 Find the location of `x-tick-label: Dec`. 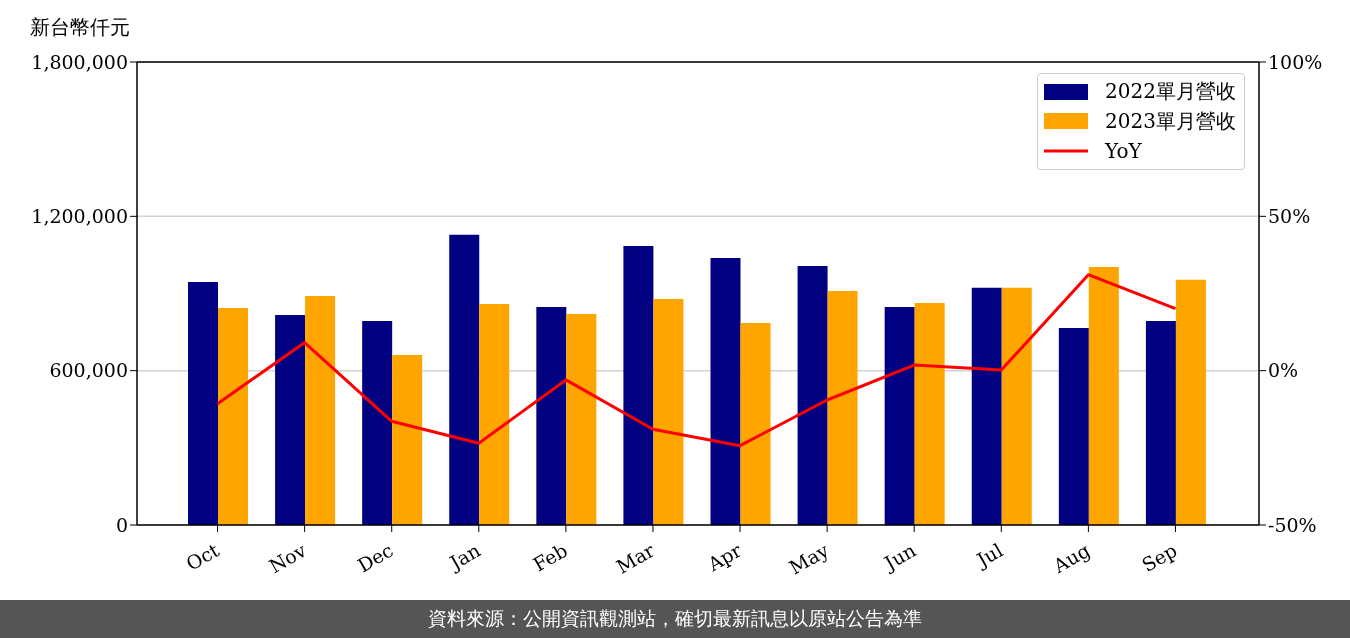

x-tick-label: Dec is located at coordinates (375, 557).